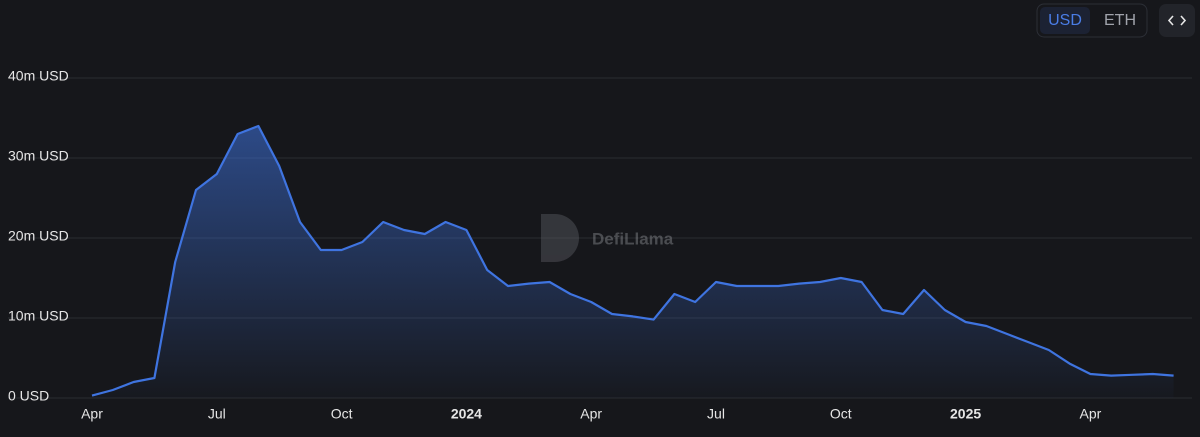 The width and height of the screenshot is (1200, 437). Describe the element at coordinates (965, 414) in the screenshot. I see `x-tick-label: 2025` at that location.